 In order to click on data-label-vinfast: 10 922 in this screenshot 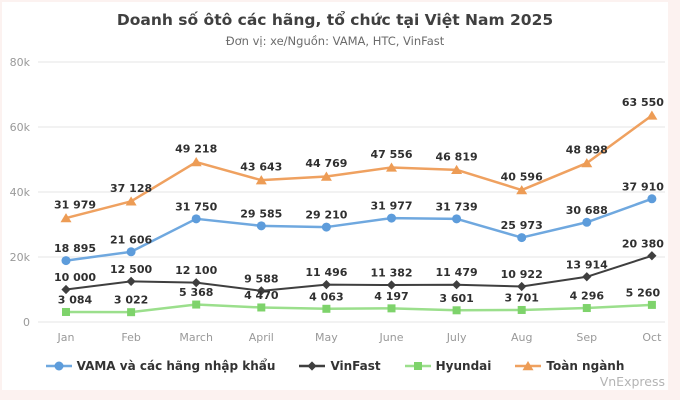, I will do `click(522, 274)`.